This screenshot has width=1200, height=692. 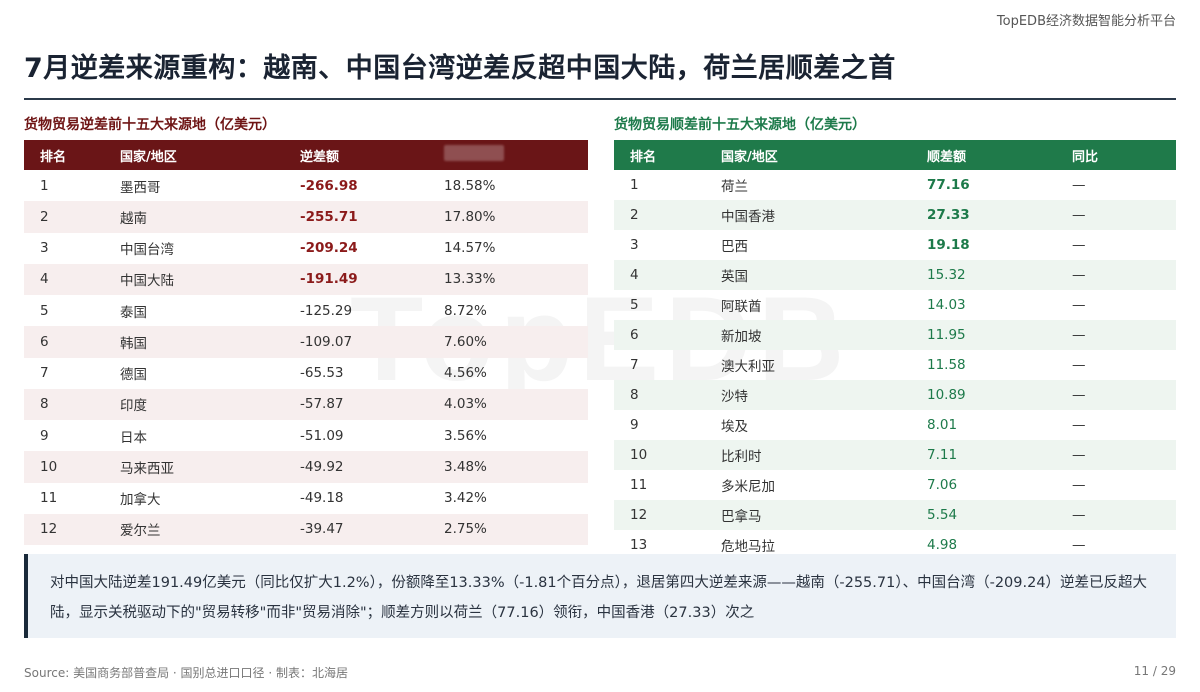 I want to click on header-share, so click(x=516, y=155).